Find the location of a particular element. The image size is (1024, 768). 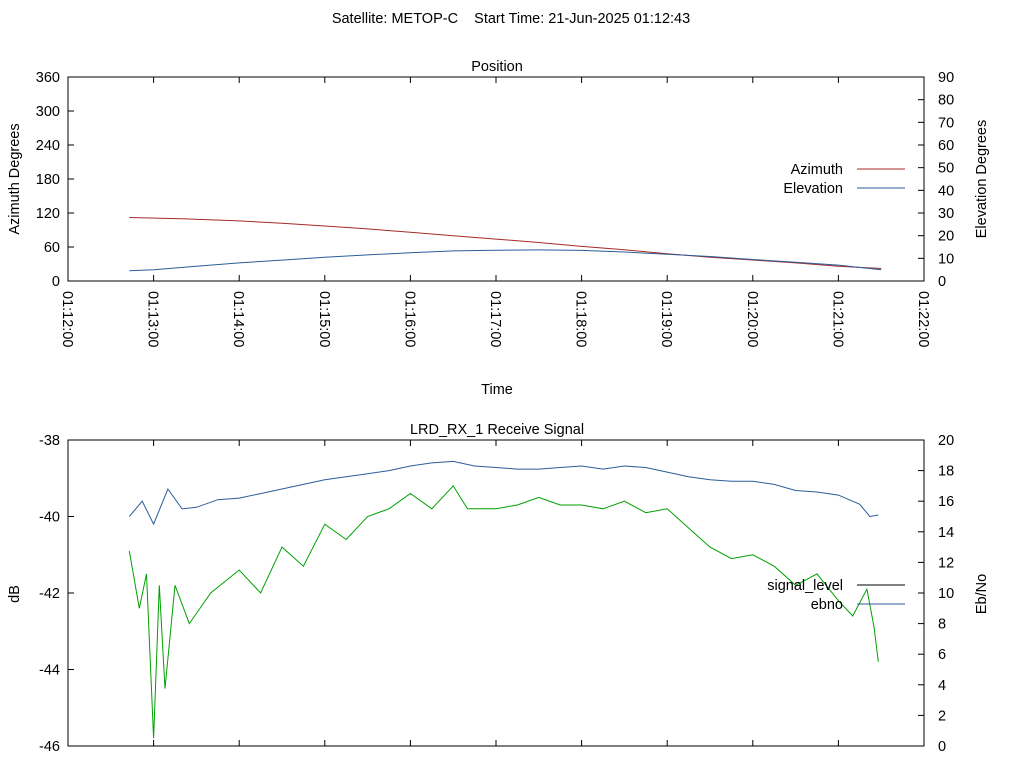

signal-y2-axis-label: Eb/No is located at coordinates (982, 594).